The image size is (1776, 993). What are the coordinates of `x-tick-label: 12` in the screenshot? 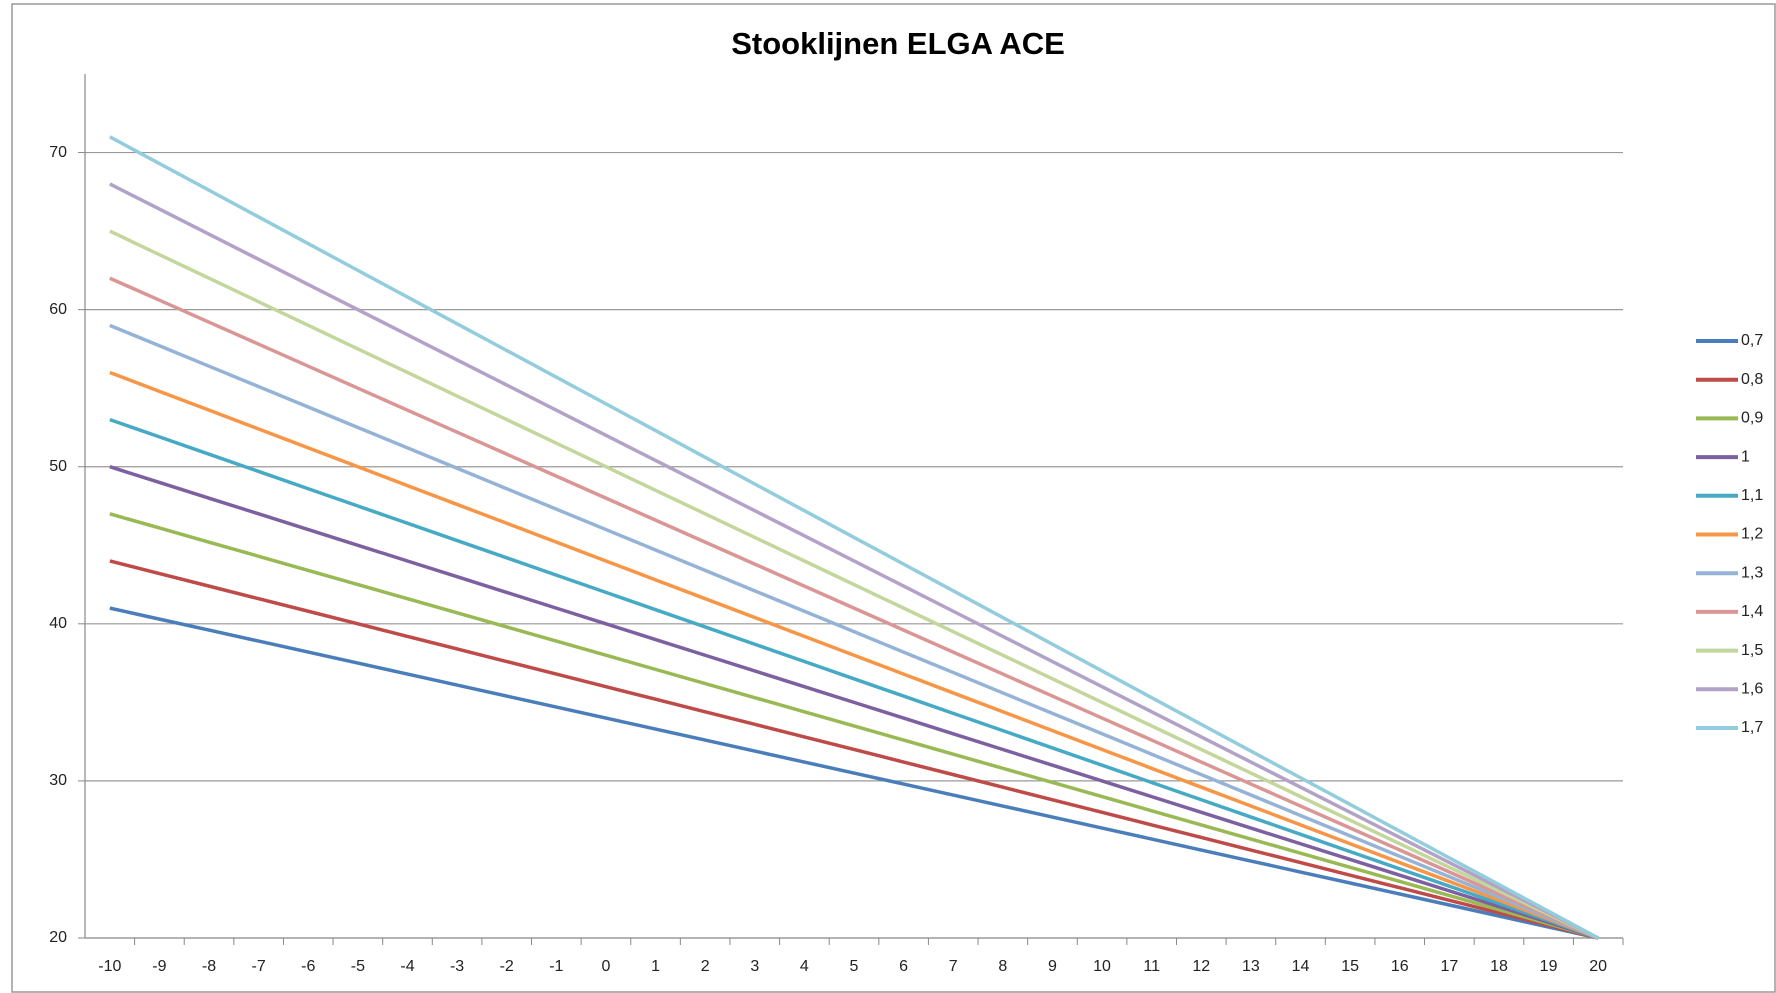 It's located at (1201, 966).